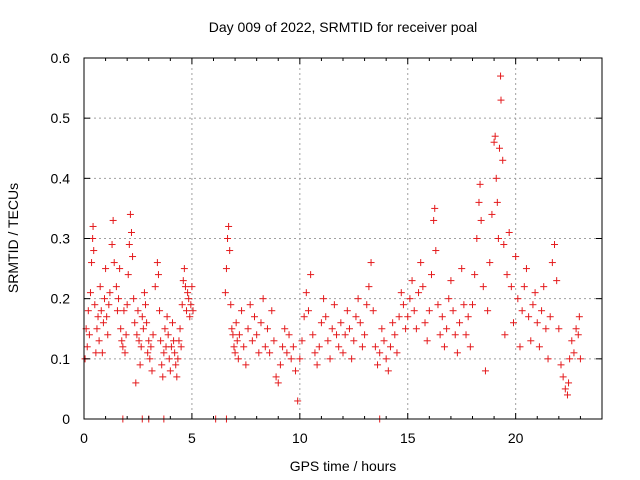 This screenshot has height=480, width=640. I want to click on x-tick-label: 20, so click(516, 438).